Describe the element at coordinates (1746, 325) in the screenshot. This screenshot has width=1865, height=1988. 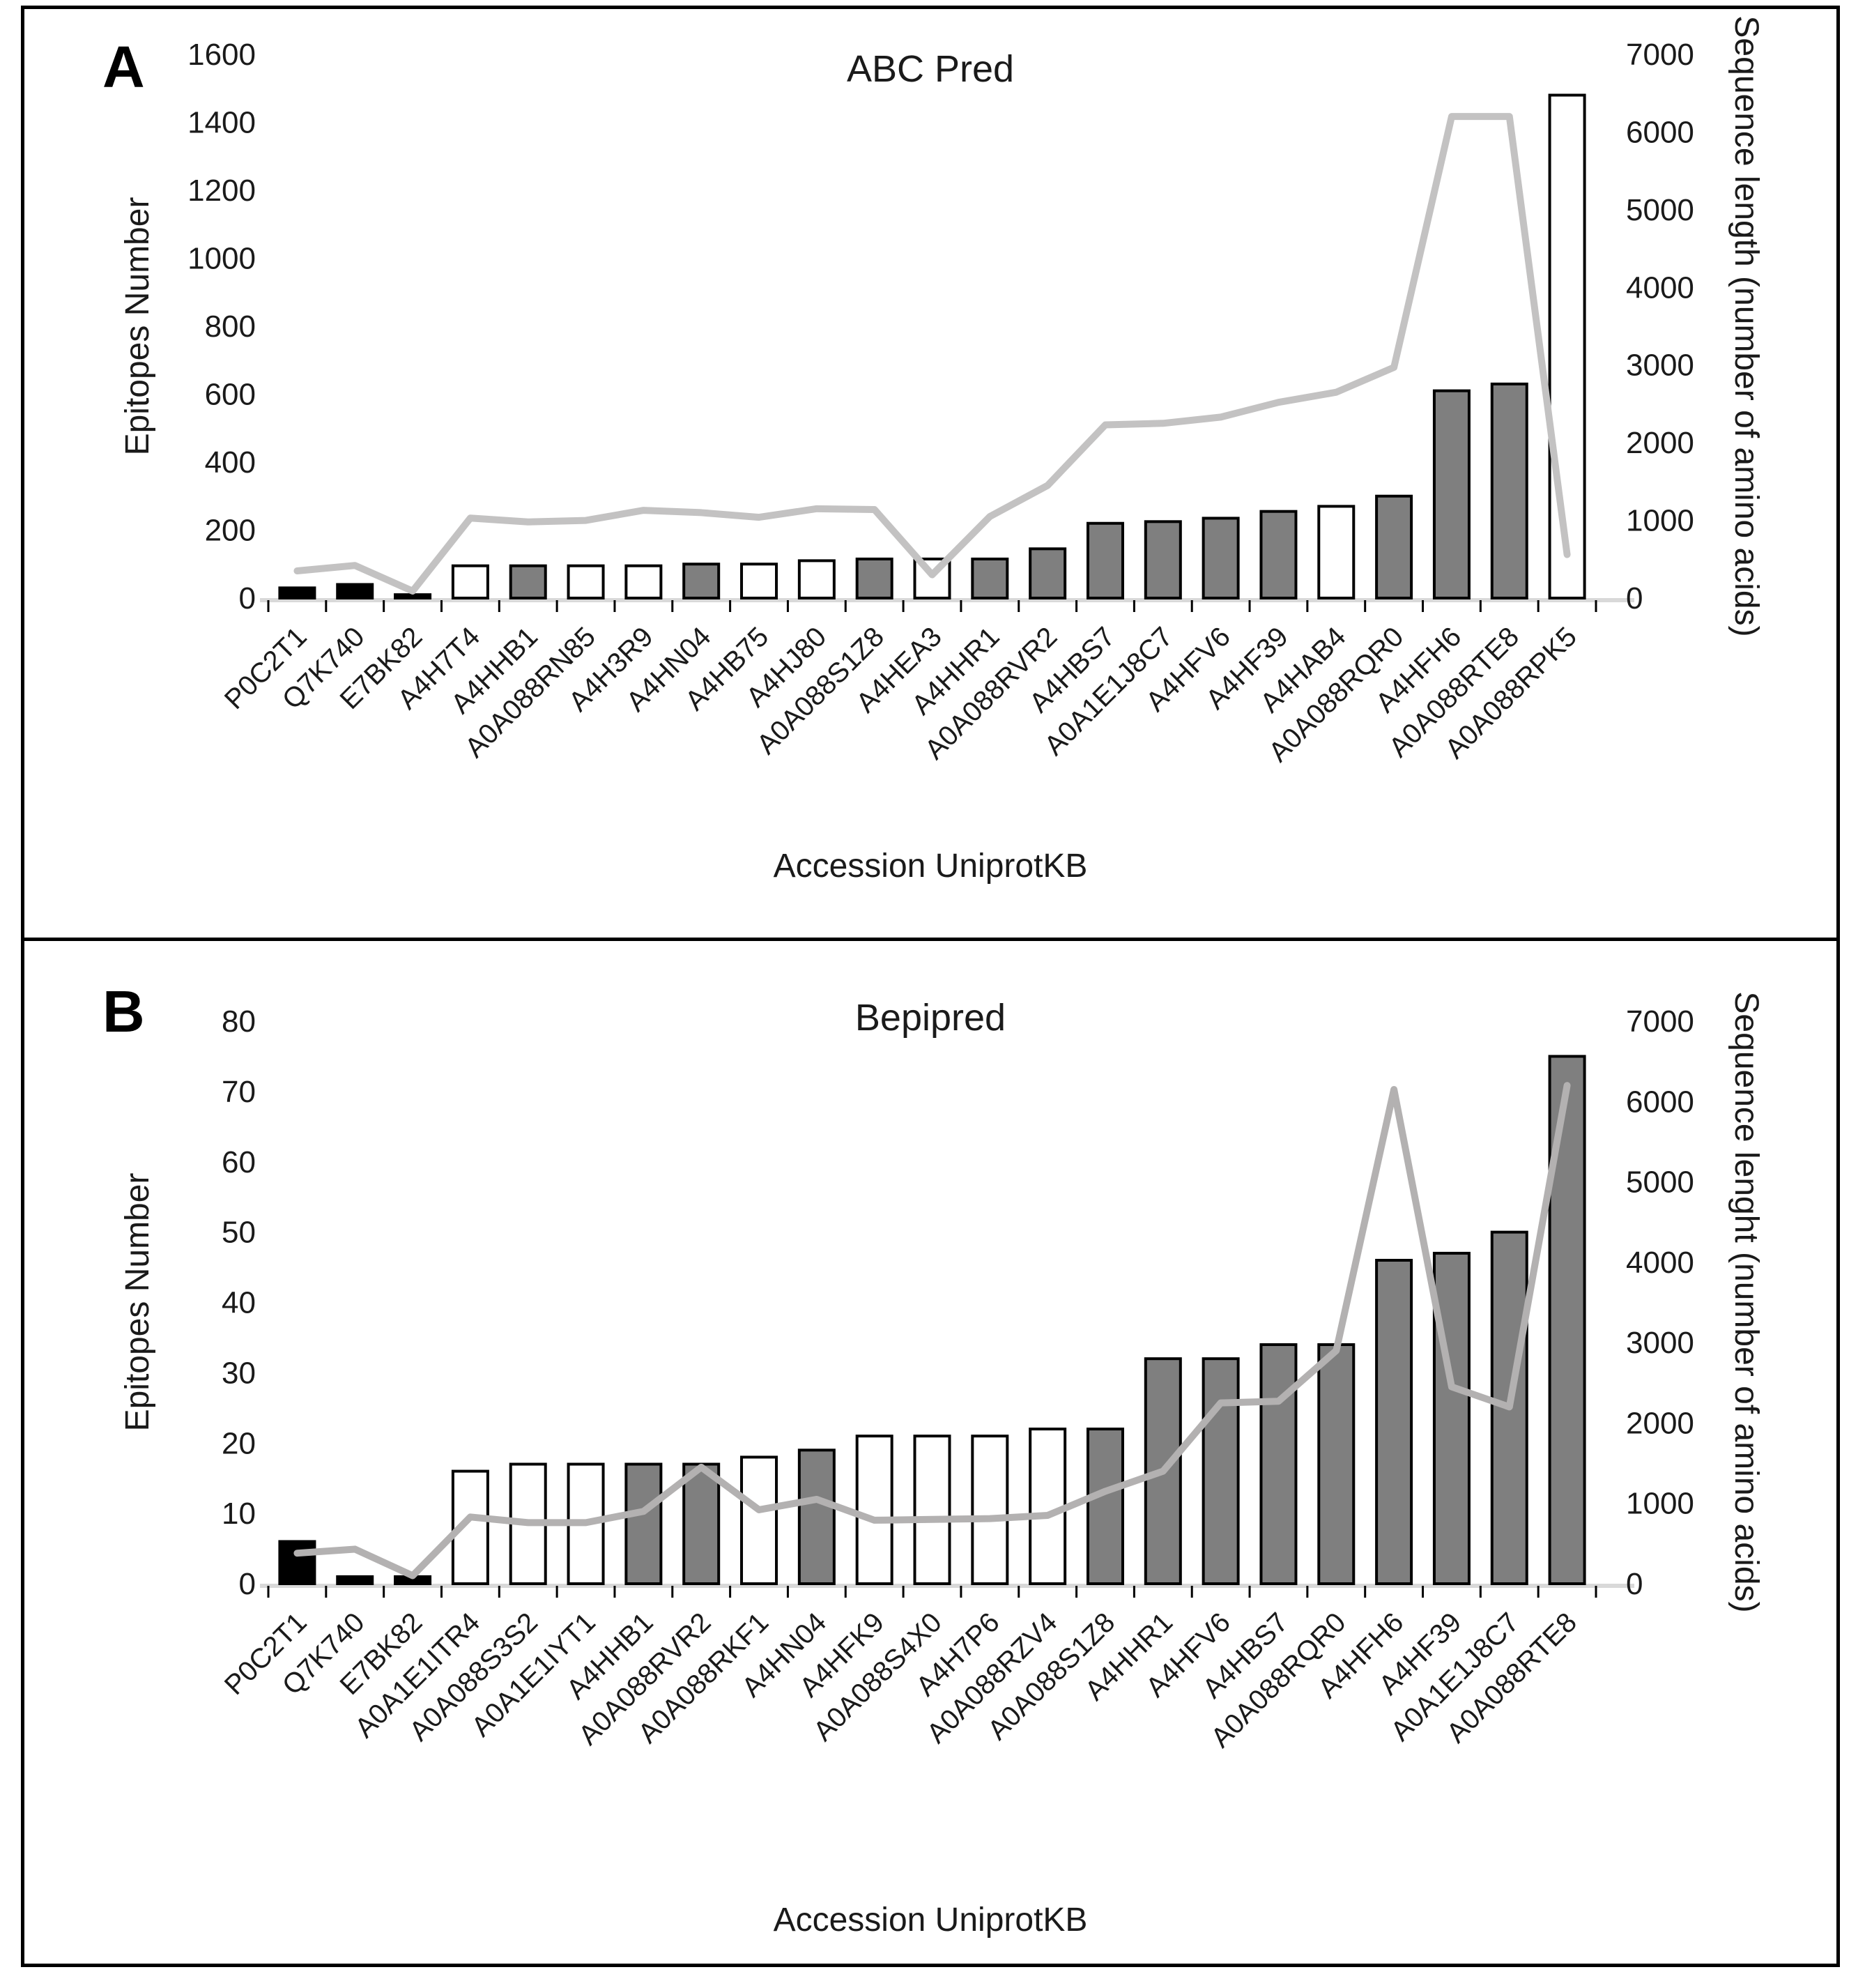
I see `y-right-axis-label: Sequence length (number of amino acids)` at that location.